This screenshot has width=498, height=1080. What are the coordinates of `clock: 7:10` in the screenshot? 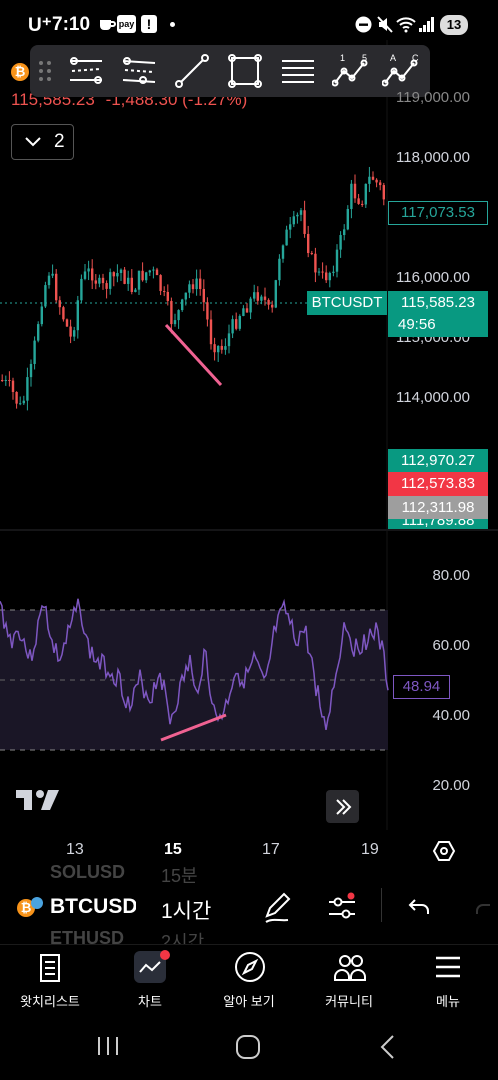 It's located at (71, 24).